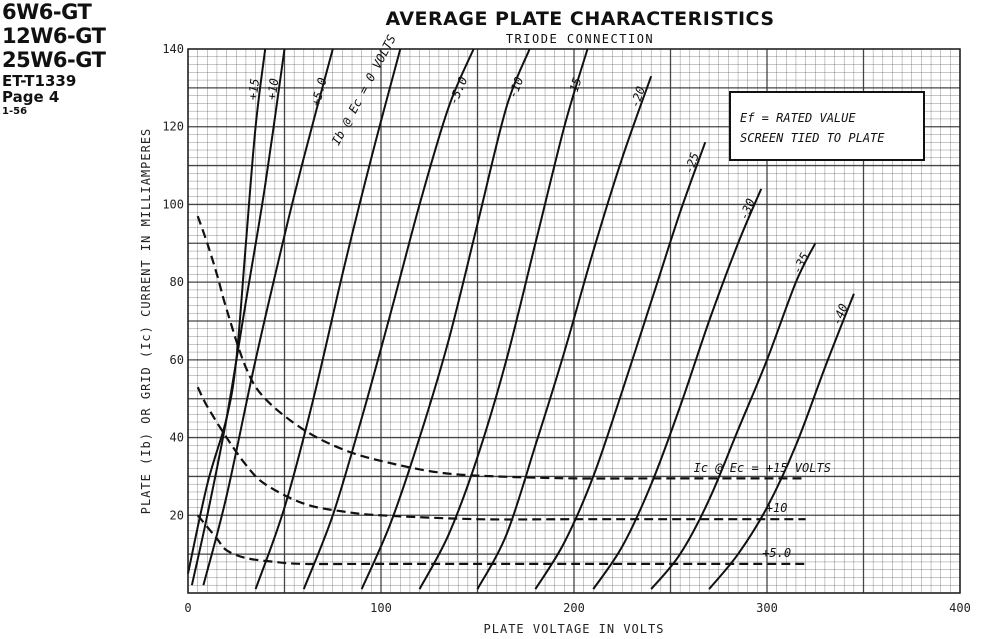 Image resolution: width=986 pixels, height=639 pixels. I want to click on plate-curve-label: +10, so click(273, 88).